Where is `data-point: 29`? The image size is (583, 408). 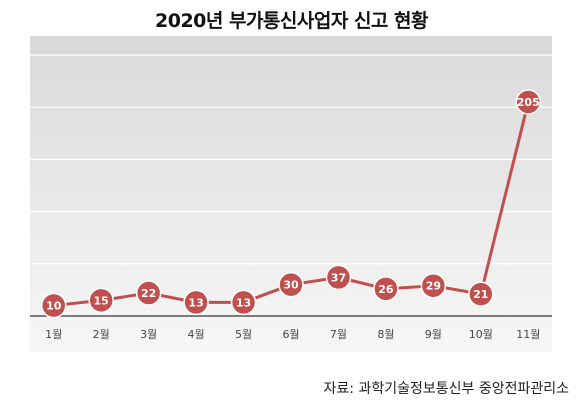
data-point: 29 is located at coordinates (433, 285).